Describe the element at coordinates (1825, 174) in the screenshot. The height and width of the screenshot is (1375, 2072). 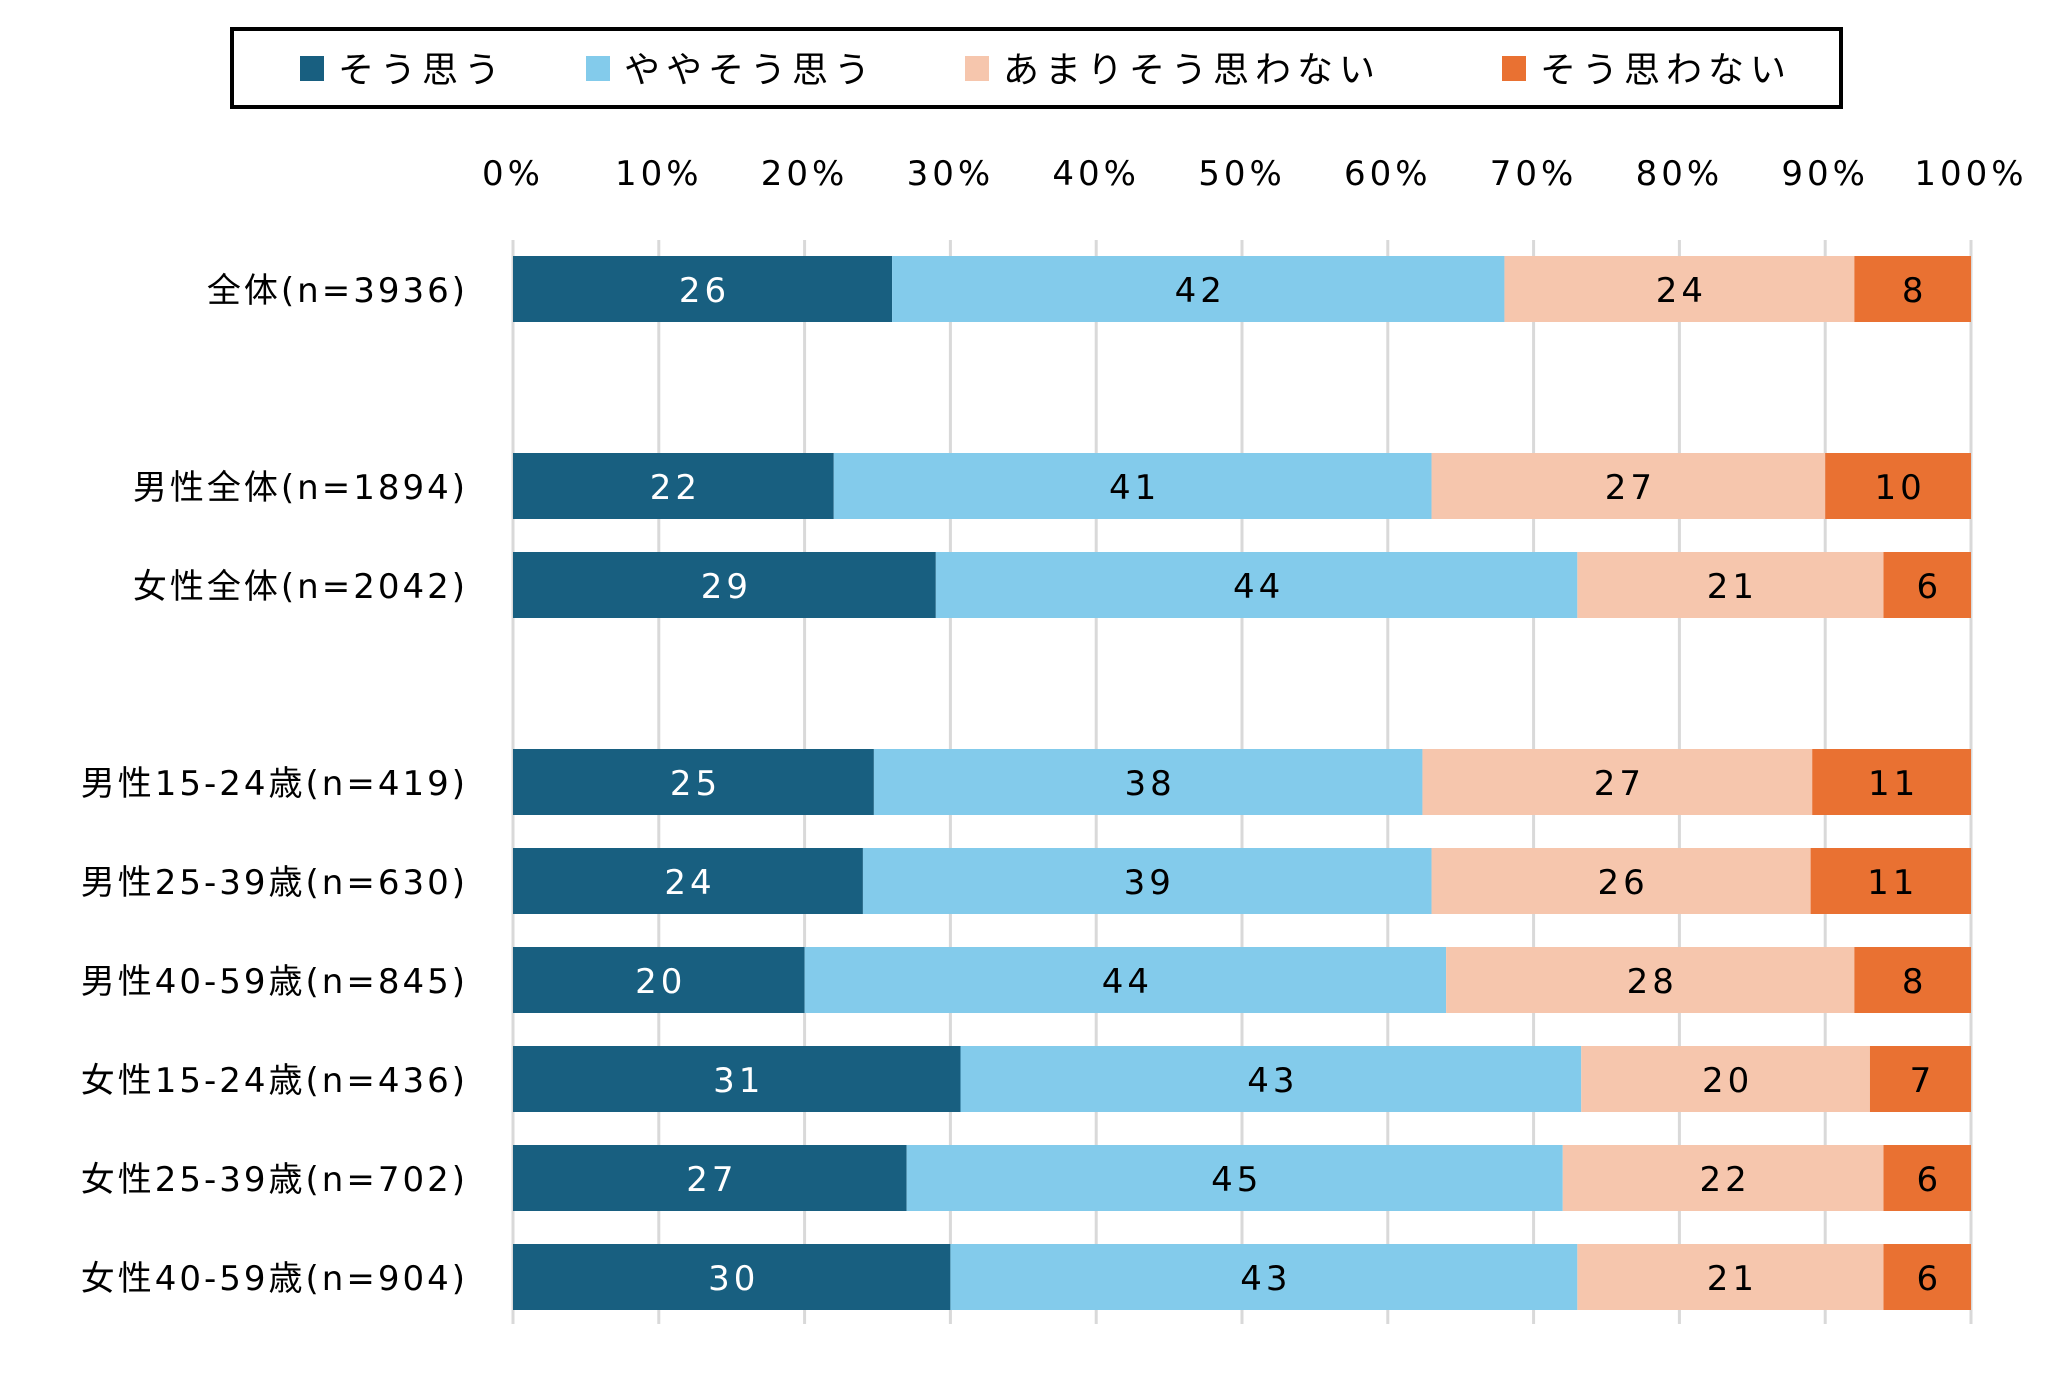
I see `x-tick-label: 90%` at that location.